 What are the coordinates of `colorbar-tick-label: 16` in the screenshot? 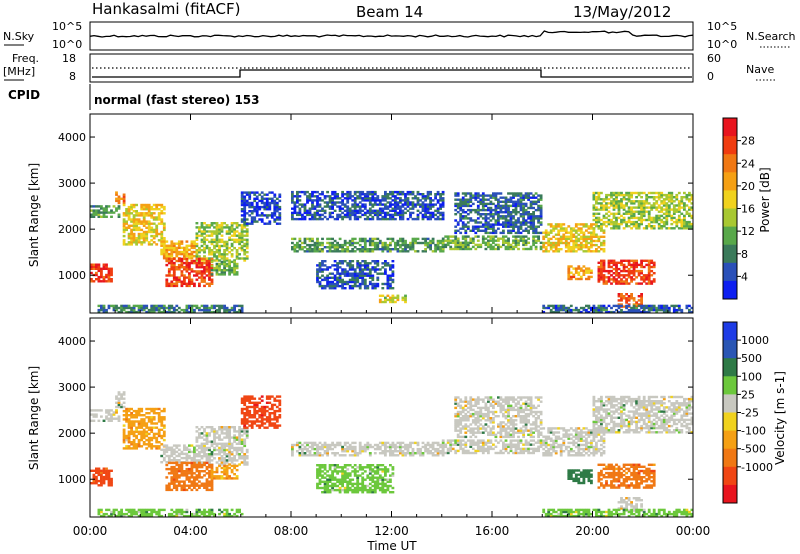 It's located at (748, 209).